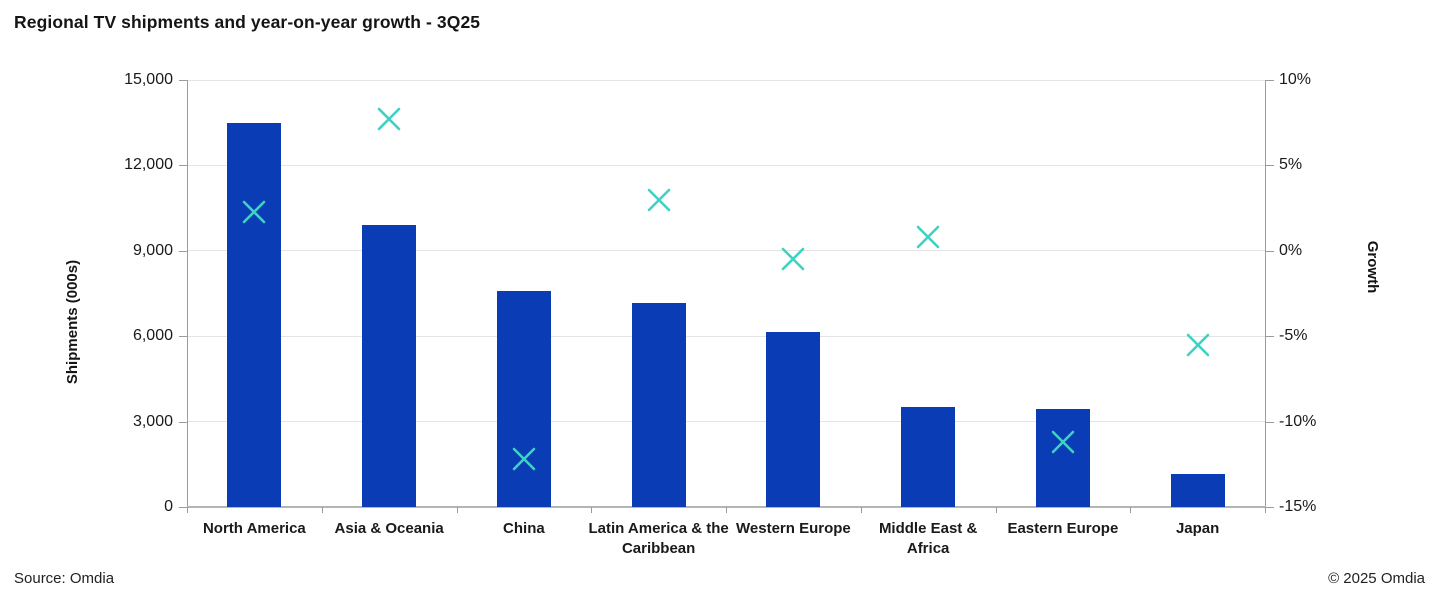  Describe the element at coordinates (187, 293) in the screenshot. I see `left-axis-line` at that location.